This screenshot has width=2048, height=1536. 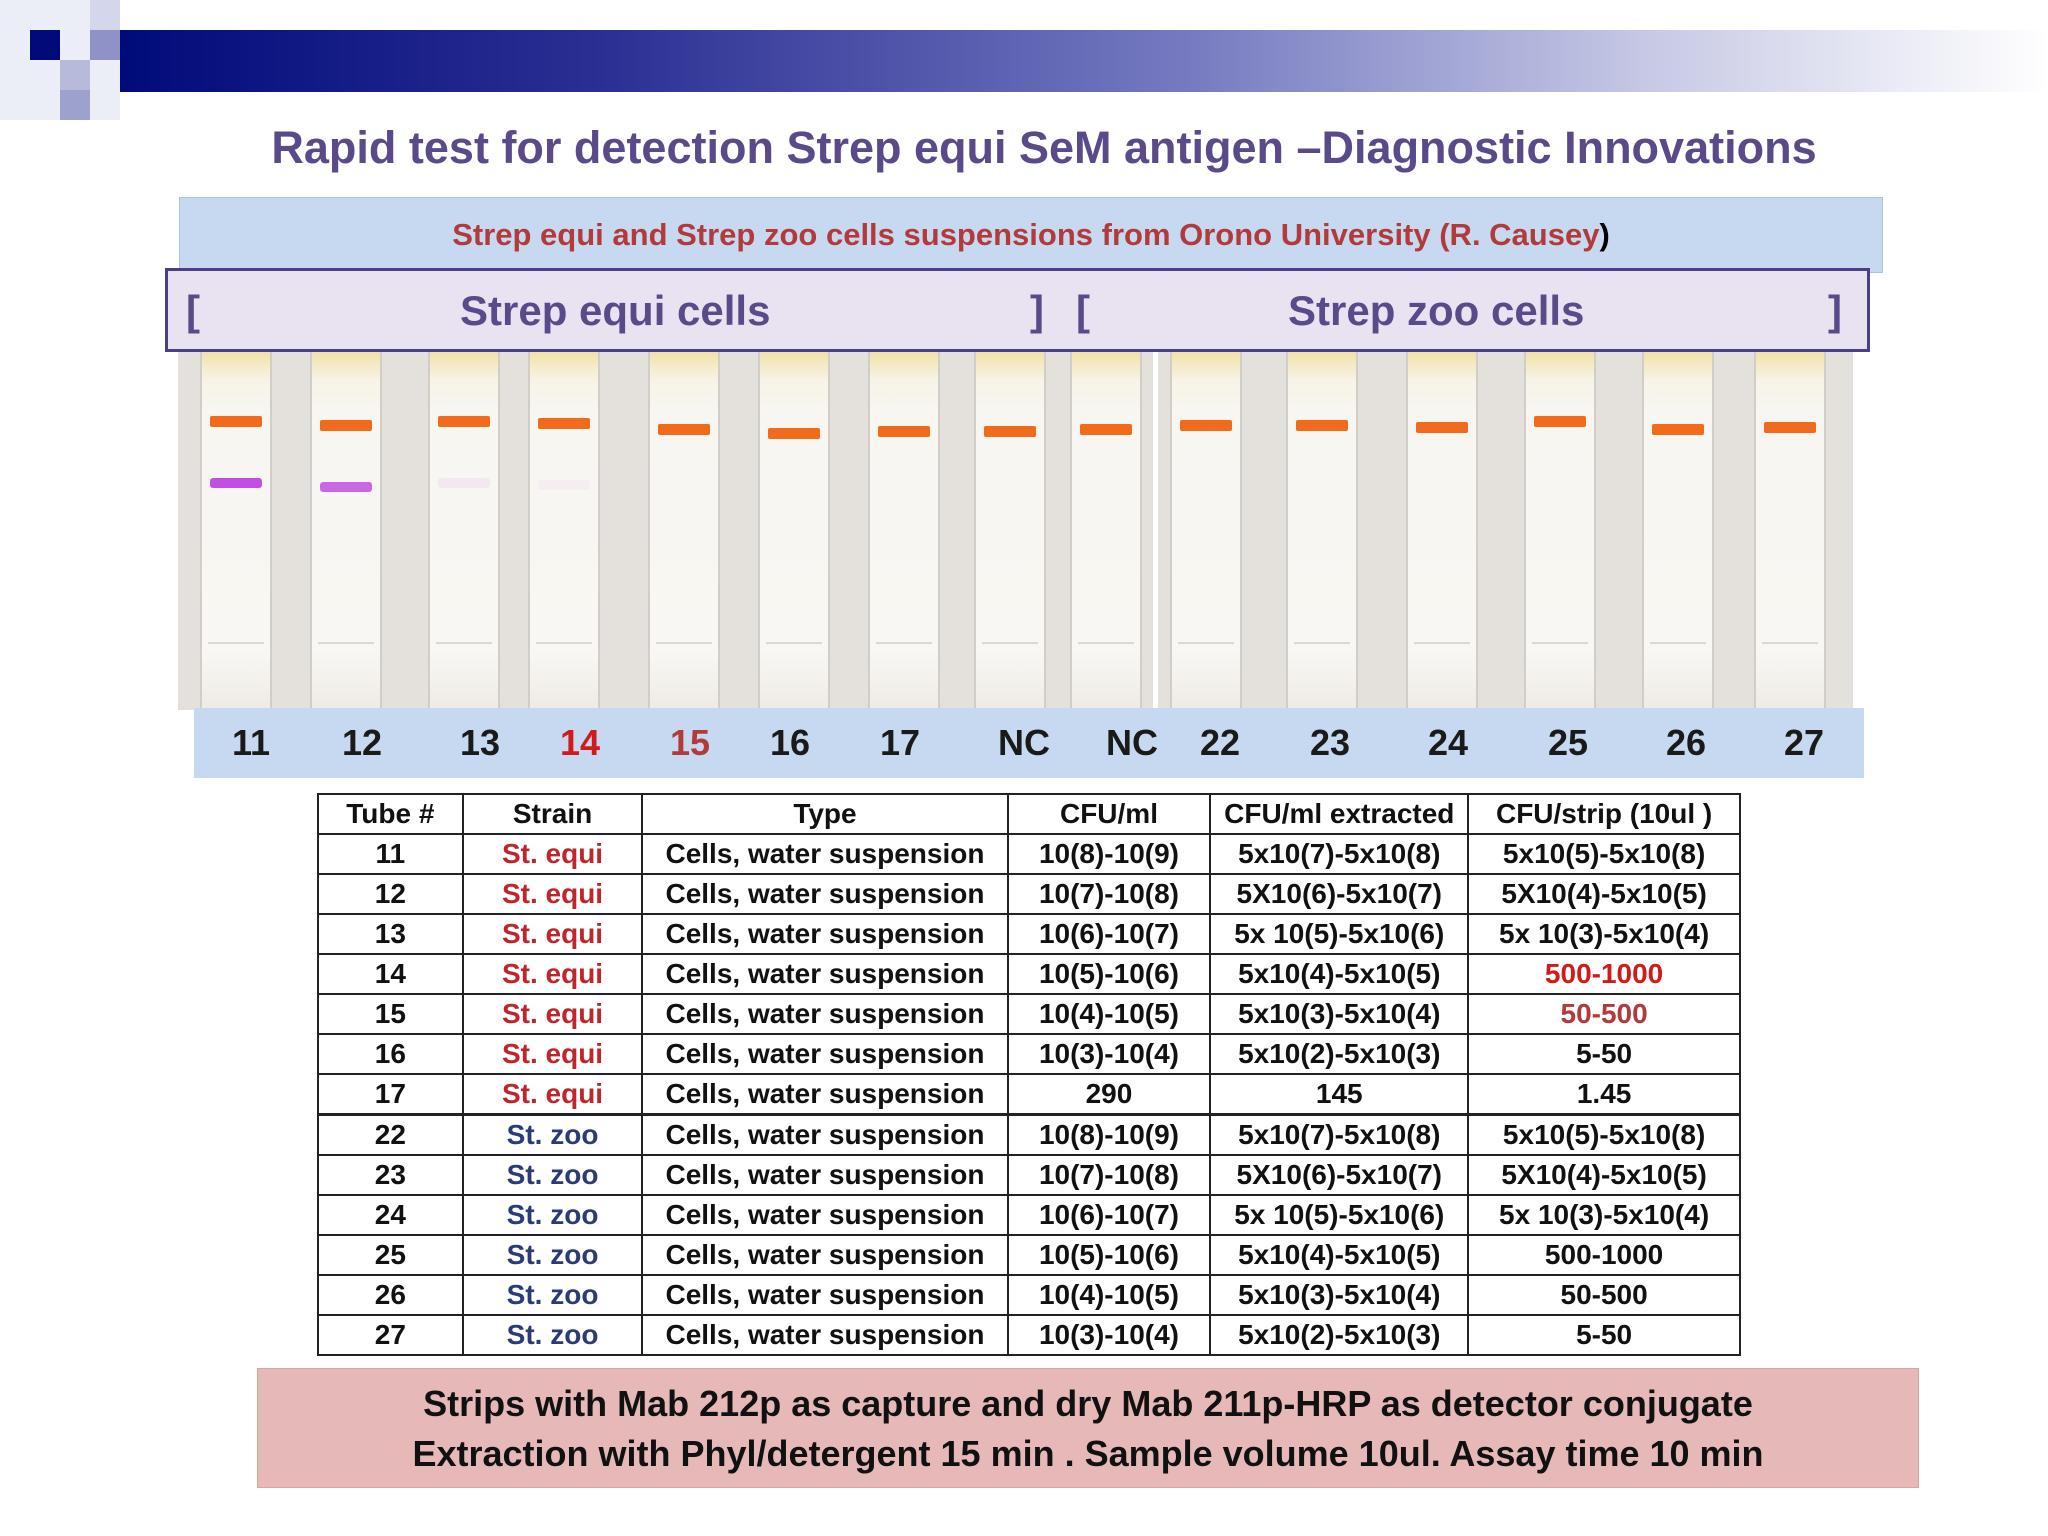 What do you see at coordinates (615, 310) in the screenshot?
I see `group-label-equi: Strep equi cells` at bounding box center [615, 310].